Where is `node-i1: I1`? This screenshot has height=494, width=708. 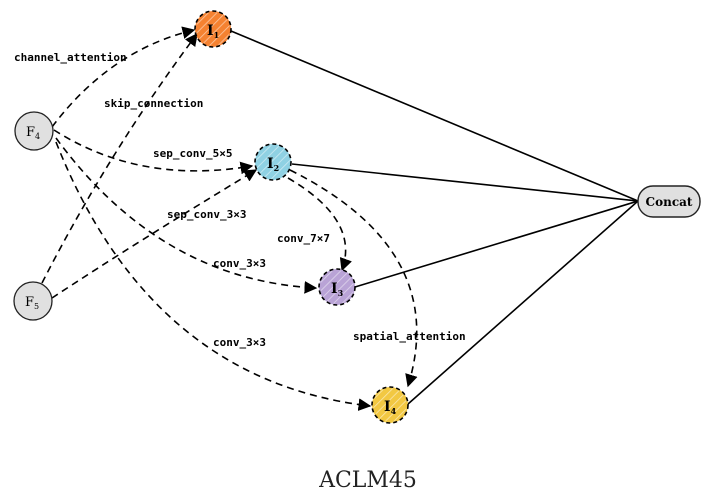
node-i1: I1 is located at coordinates (213, 29).